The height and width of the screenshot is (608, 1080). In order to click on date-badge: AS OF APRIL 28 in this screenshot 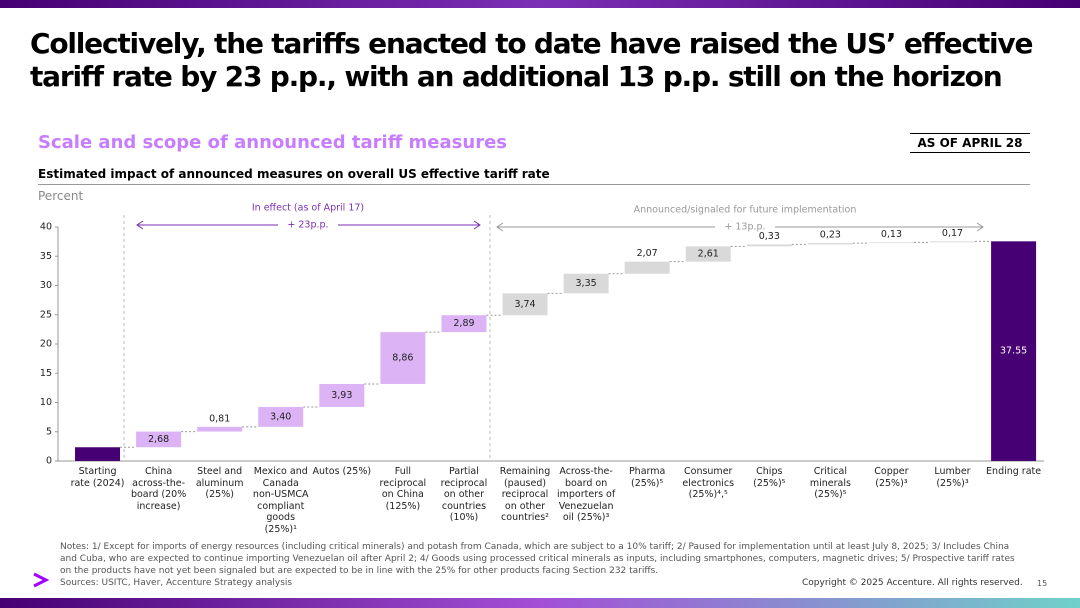, I will do `click(970, 143)`.